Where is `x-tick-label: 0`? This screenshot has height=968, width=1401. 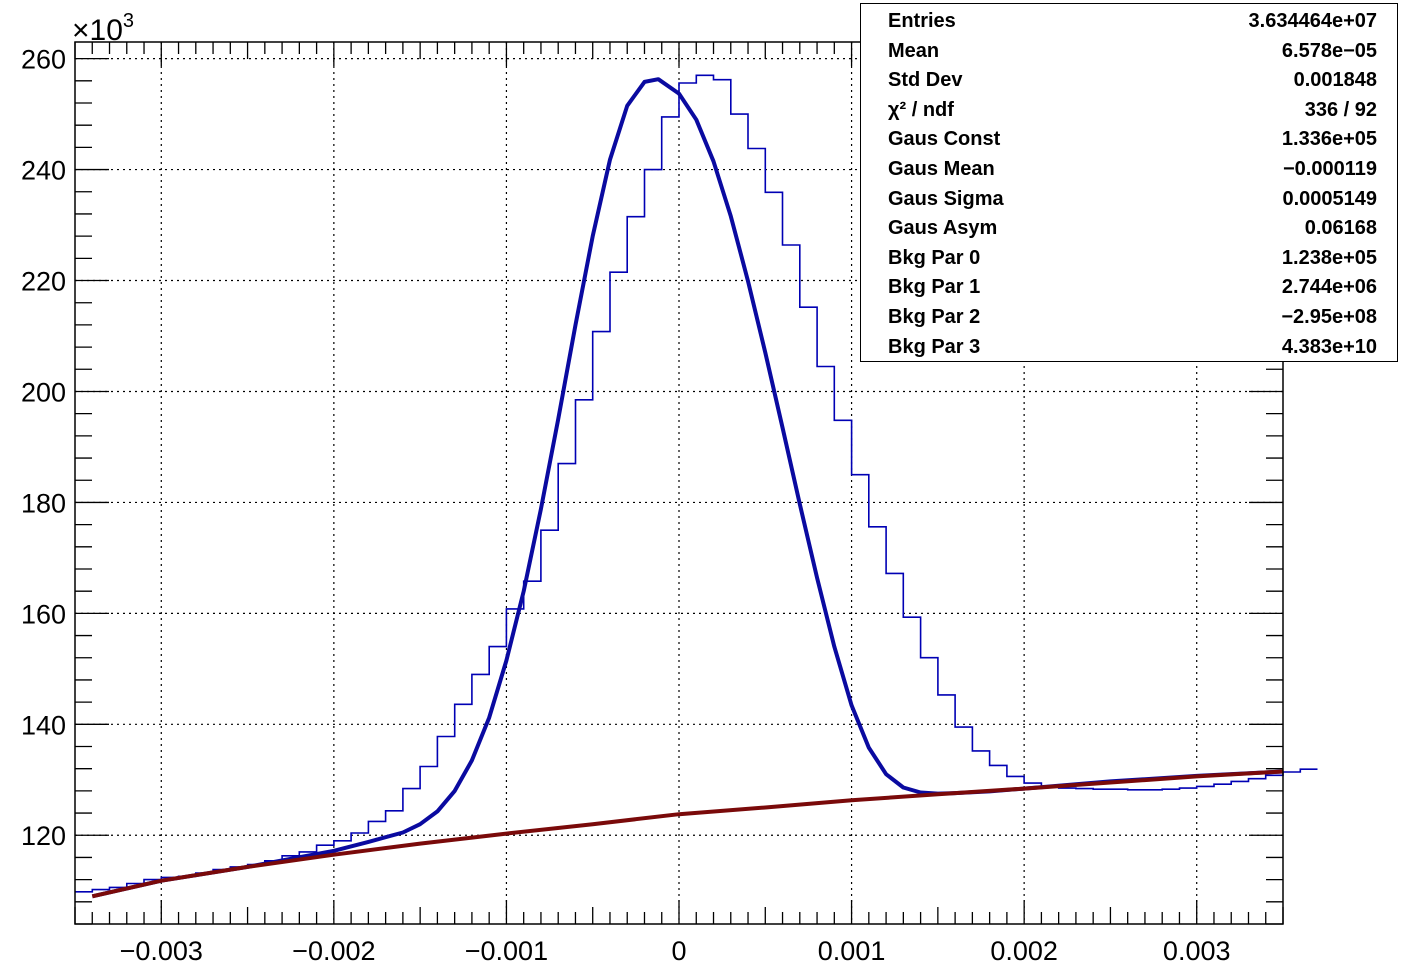 x-tick-label: 0 is located at coordinates (678, 951).